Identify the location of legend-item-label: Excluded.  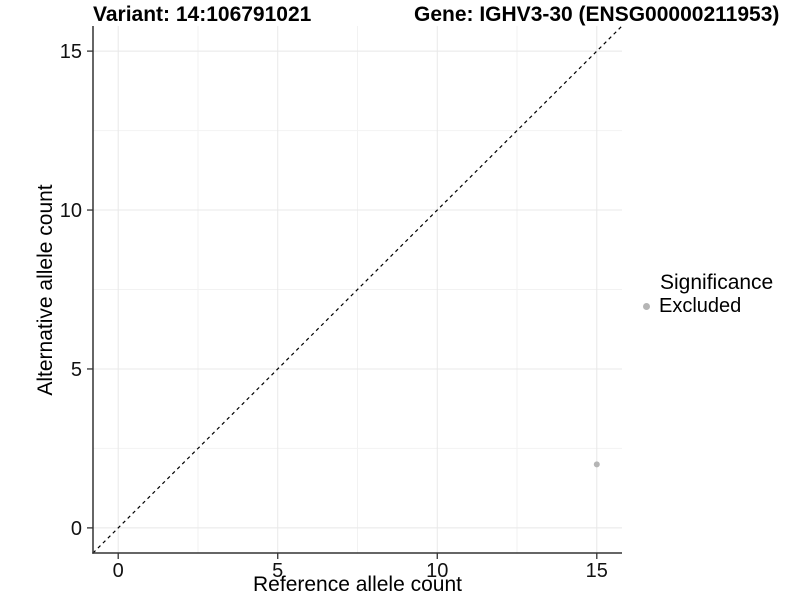
(700, 305).